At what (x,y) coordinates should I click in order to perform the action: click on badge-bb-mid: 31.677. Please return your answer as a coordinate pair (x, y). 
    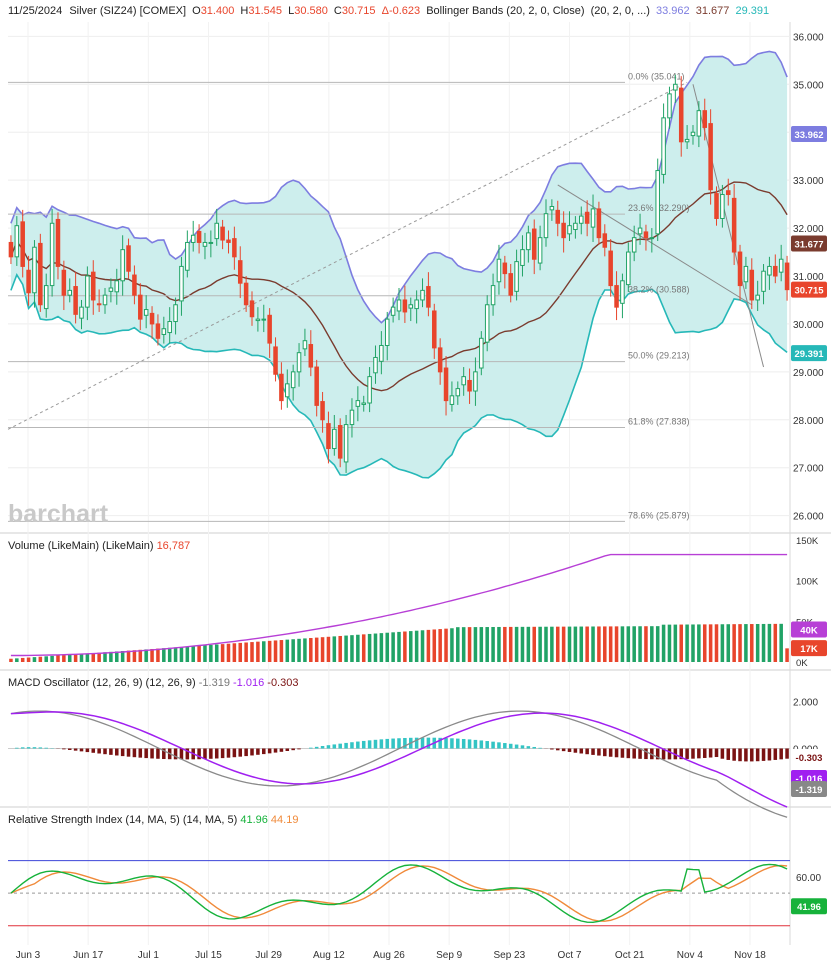
    Looking at the image, I should click on (808, 245).